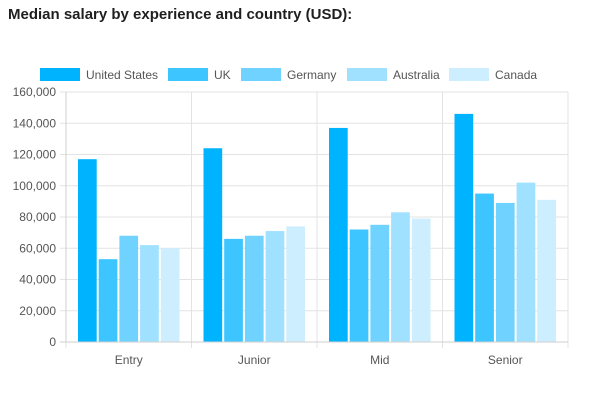 Image resolution: width=593 pixels, height=406 pixels. What do you see at coordinates (52, 342) in the screenshot?
I see `y-tick-label: 0` at bounding box center [52, 342].